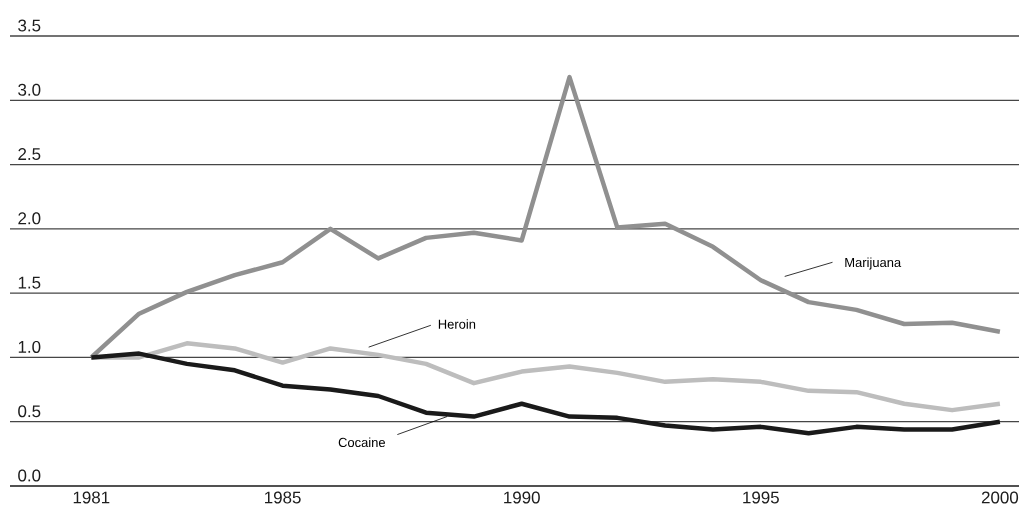  What do you see at coordinates (1000, 497) in the screenshot?
I see `x-tick-label: 2000` at bounding box center [1000, 497].